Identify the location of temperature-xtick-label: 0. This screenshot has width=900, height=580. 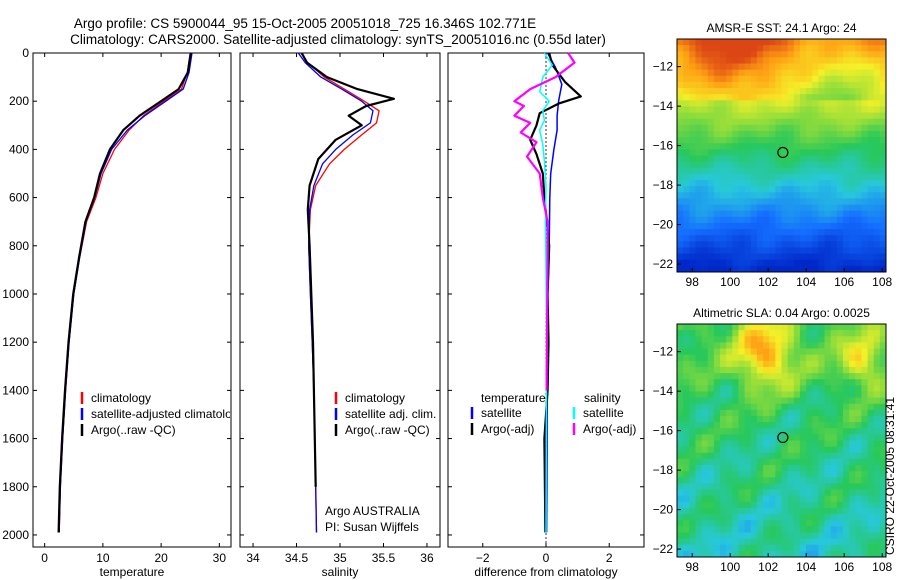
(44, 558).